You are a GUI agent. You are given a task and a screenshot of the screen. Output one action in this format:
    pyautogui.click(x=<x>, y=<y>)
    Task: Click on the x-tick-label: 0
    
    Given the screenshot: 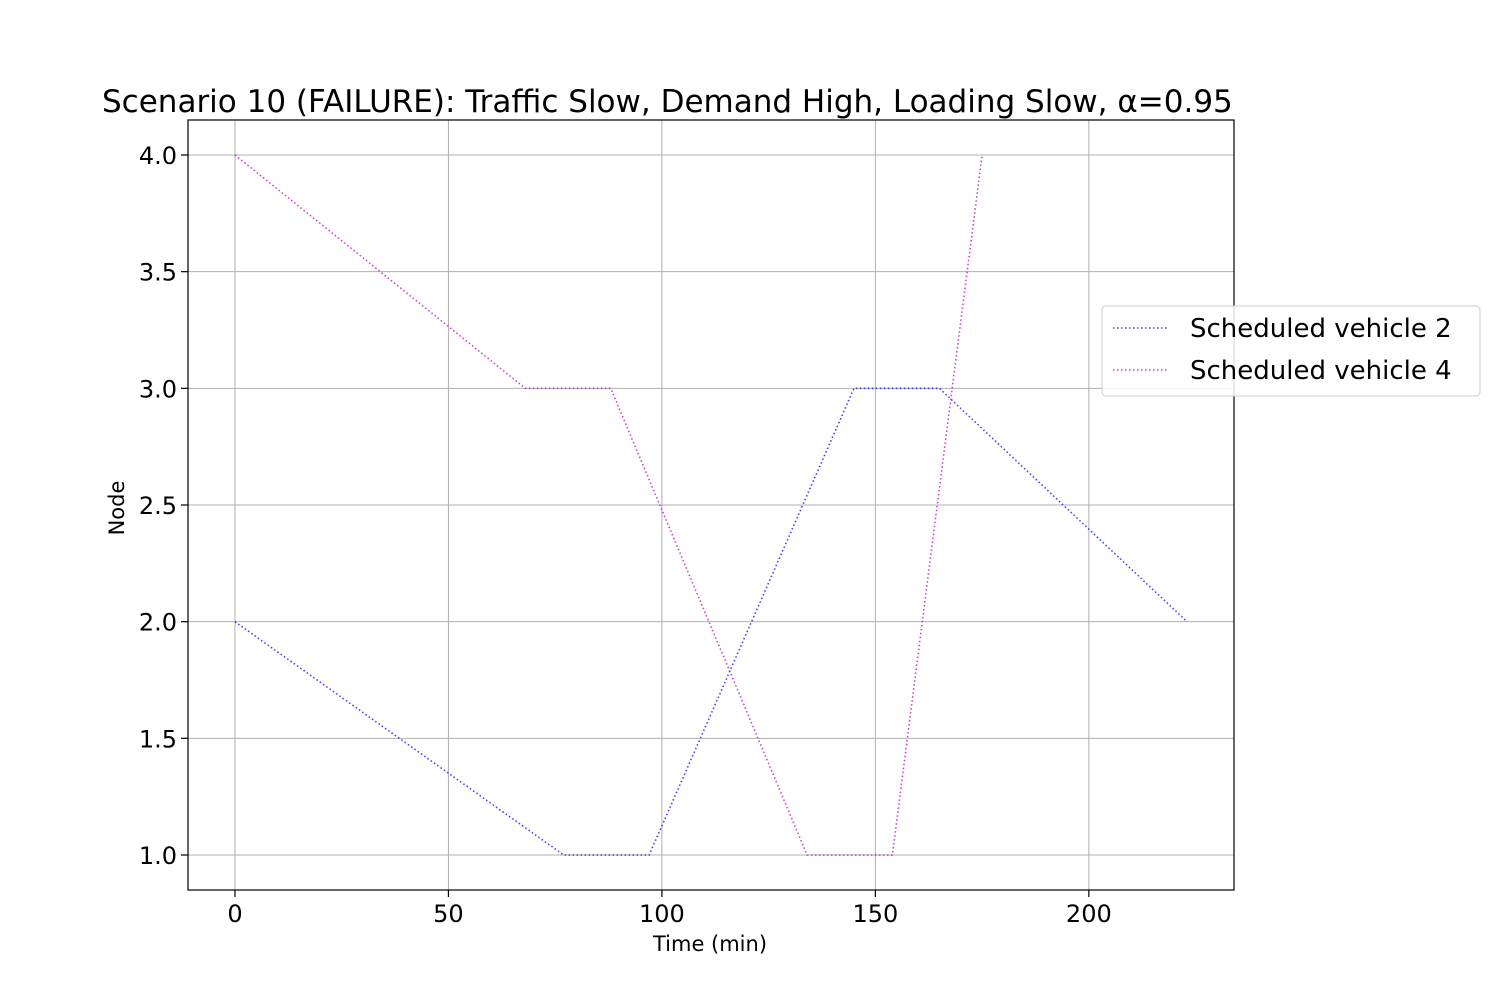 What is the action you would take?
    pyautogui.click(x=234, y=914)
    